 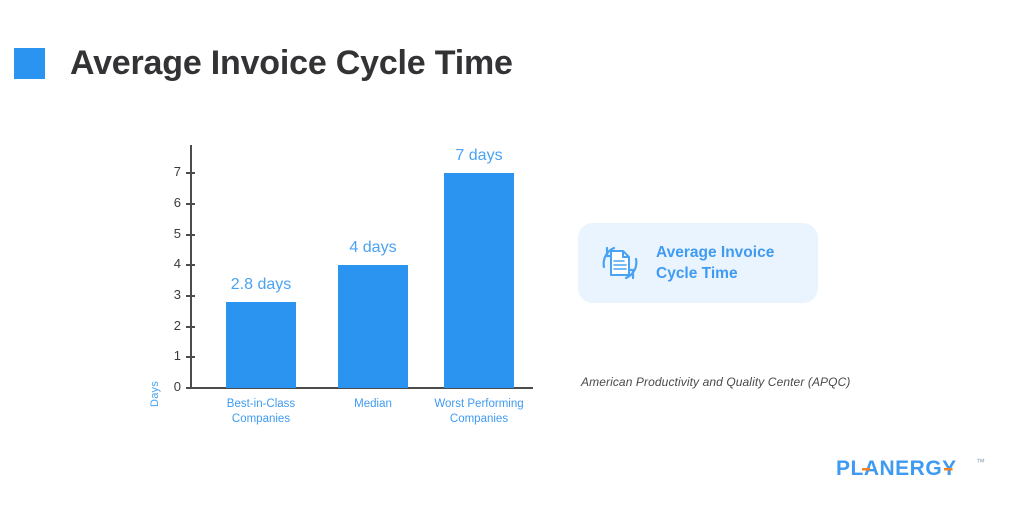 I want to click on svg-text: PLANERGY, so click(x=896, y=468).